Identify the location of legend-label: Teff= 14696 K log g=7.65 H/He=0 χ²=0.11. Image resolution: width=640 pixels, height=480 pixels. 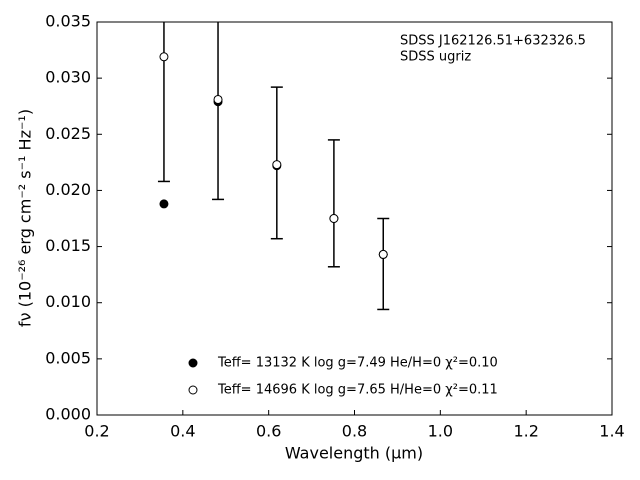
(357, 390).